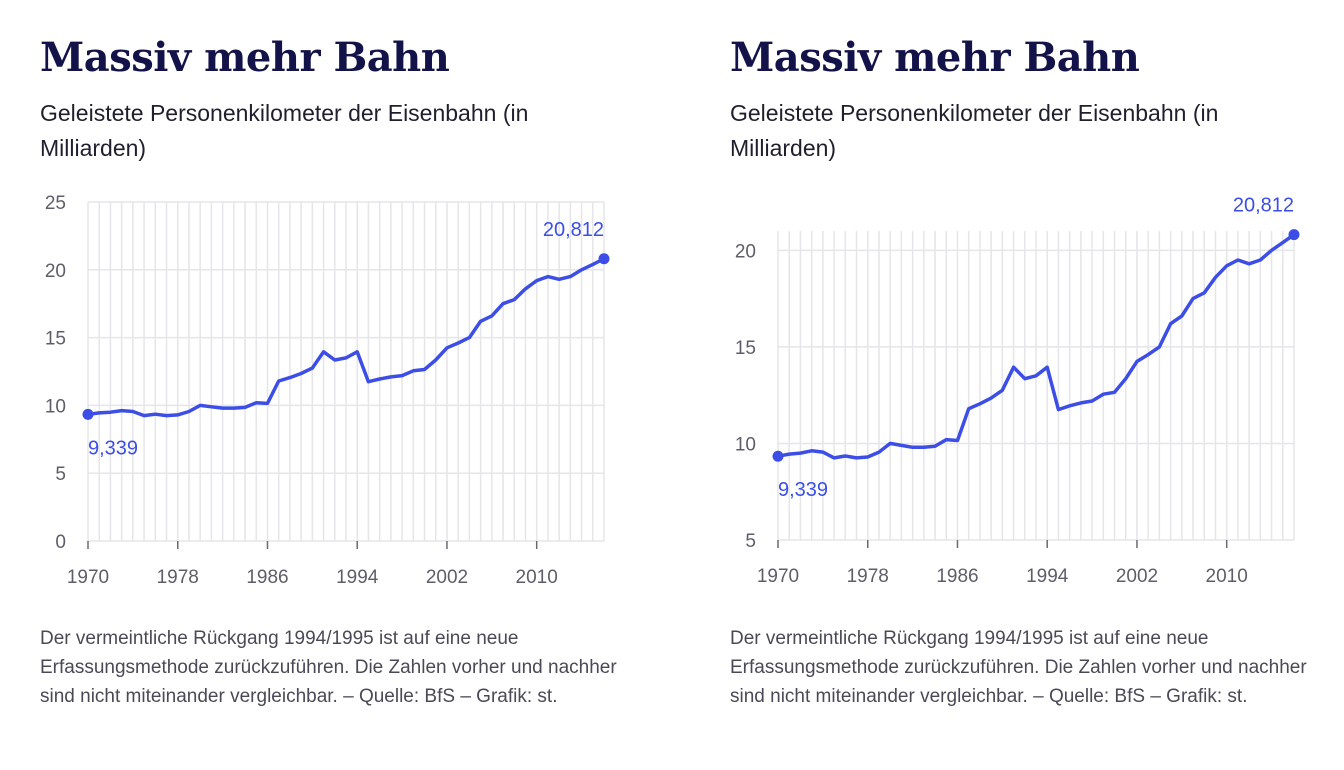 The height and width of the screenshot is (770, 1344). Describe the element at coordinates (60, 542) in the screenshot. I see `y-tick-label: 0` at that location.